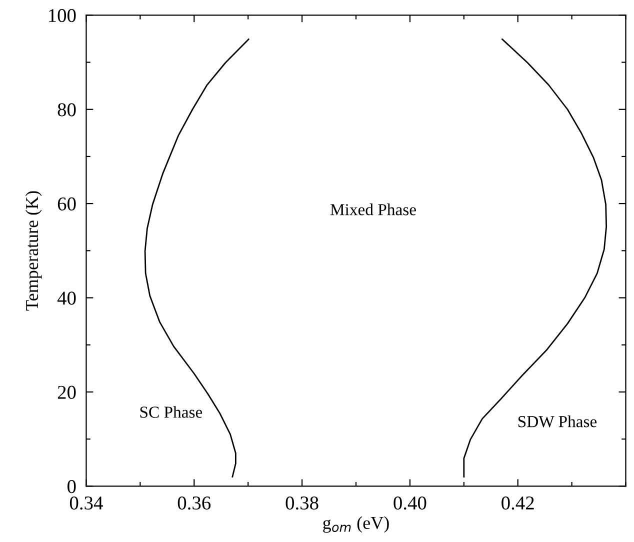  Describe the element at coordinates (67, 392) in the screenshot. I see `y-tick-label: 20` at that location.